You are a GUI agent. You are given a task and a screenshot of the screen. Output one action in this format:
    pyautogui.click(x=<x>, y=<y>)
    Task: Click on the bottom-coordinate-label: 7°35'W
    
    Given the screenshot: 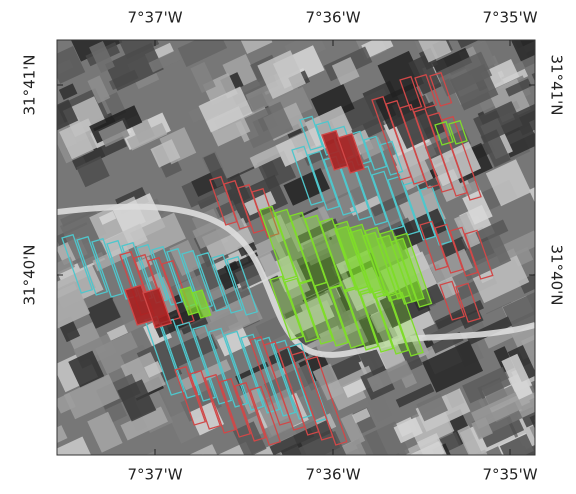 What is the action you would take?
    pyautogui.click(x=509, y=475)
    